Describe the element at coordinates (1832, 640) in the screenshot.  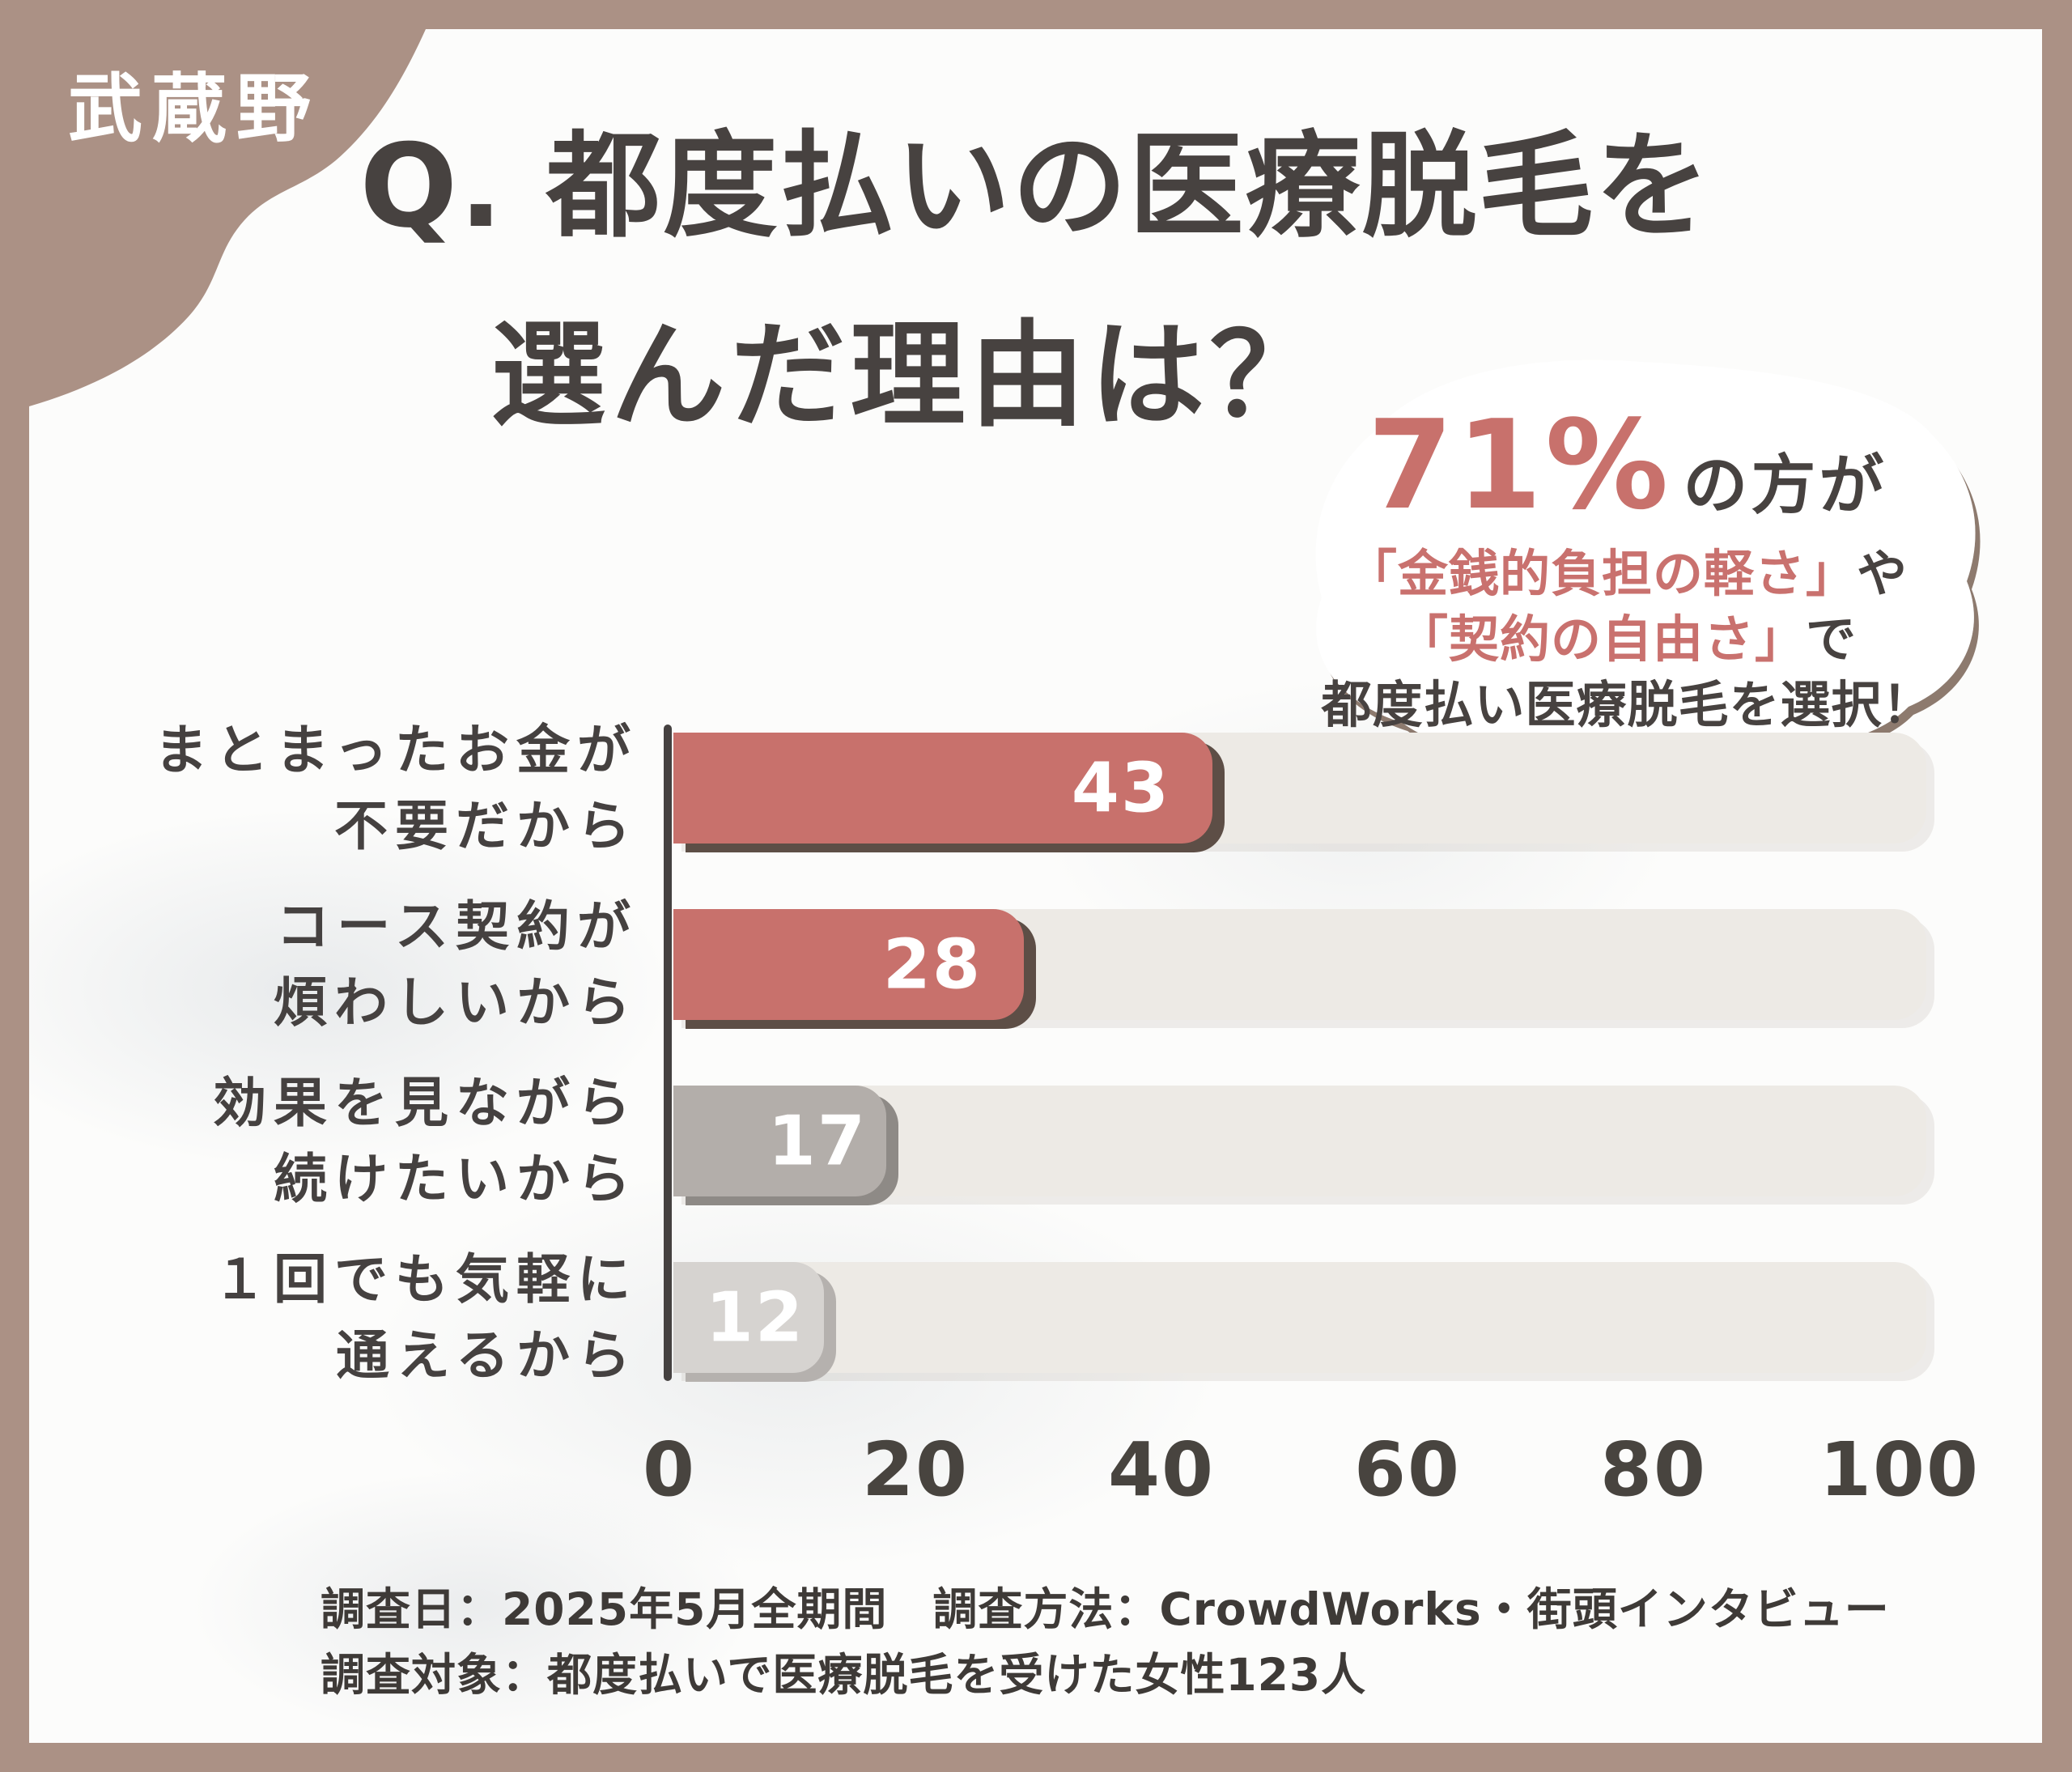
I see `quote-2-suffix: で` at that location.